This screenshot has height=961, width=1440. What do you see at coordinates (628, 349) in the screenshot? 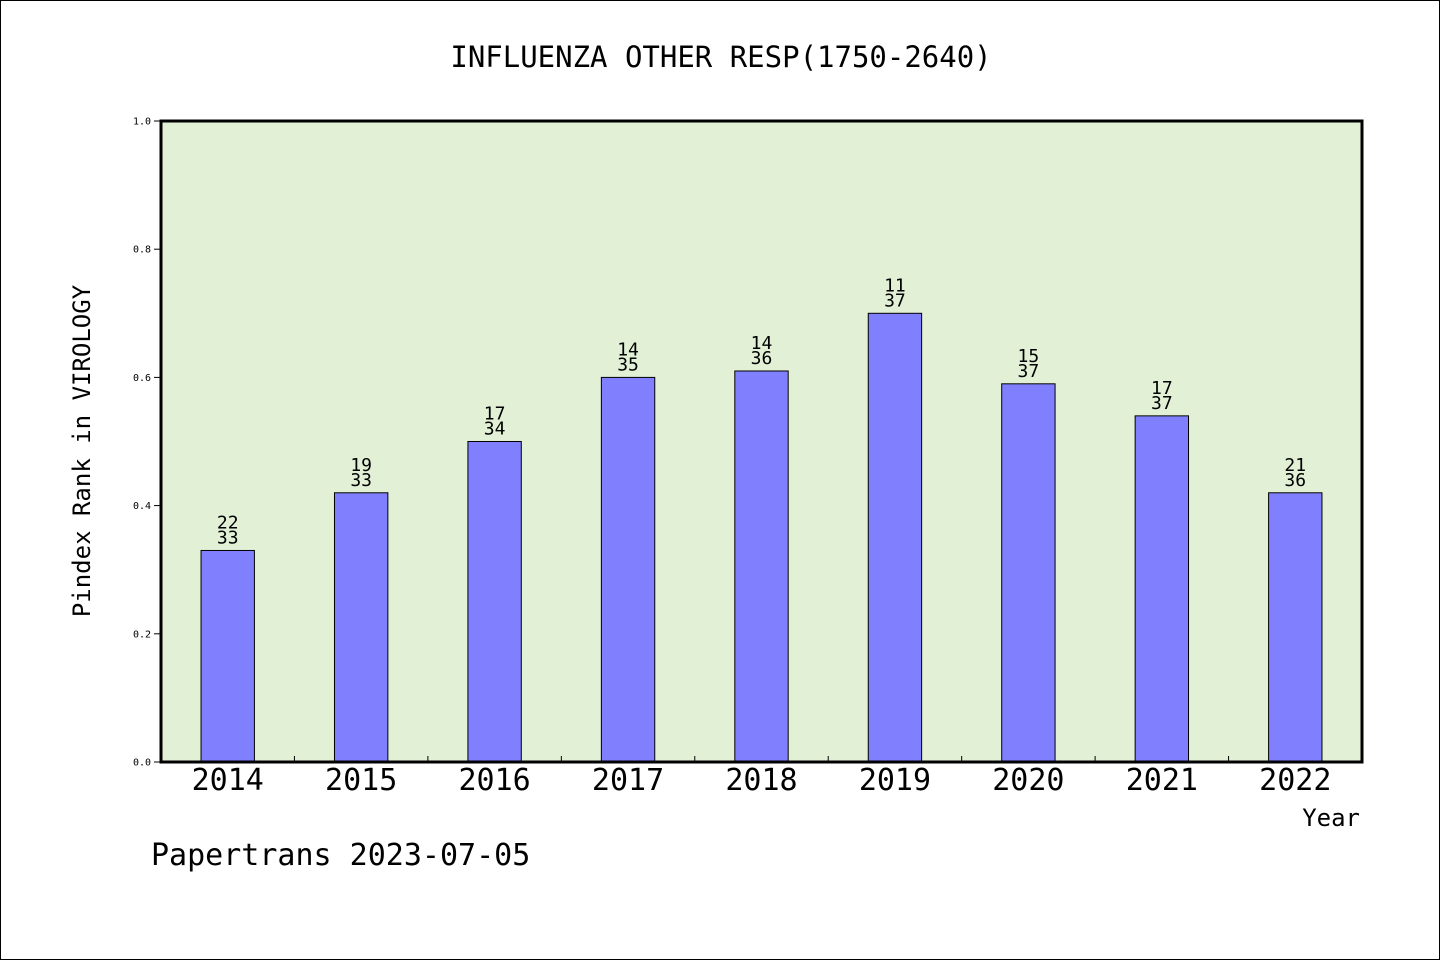
I see `bar-rank-label-2017: 14` at bounding box center [628, 349].